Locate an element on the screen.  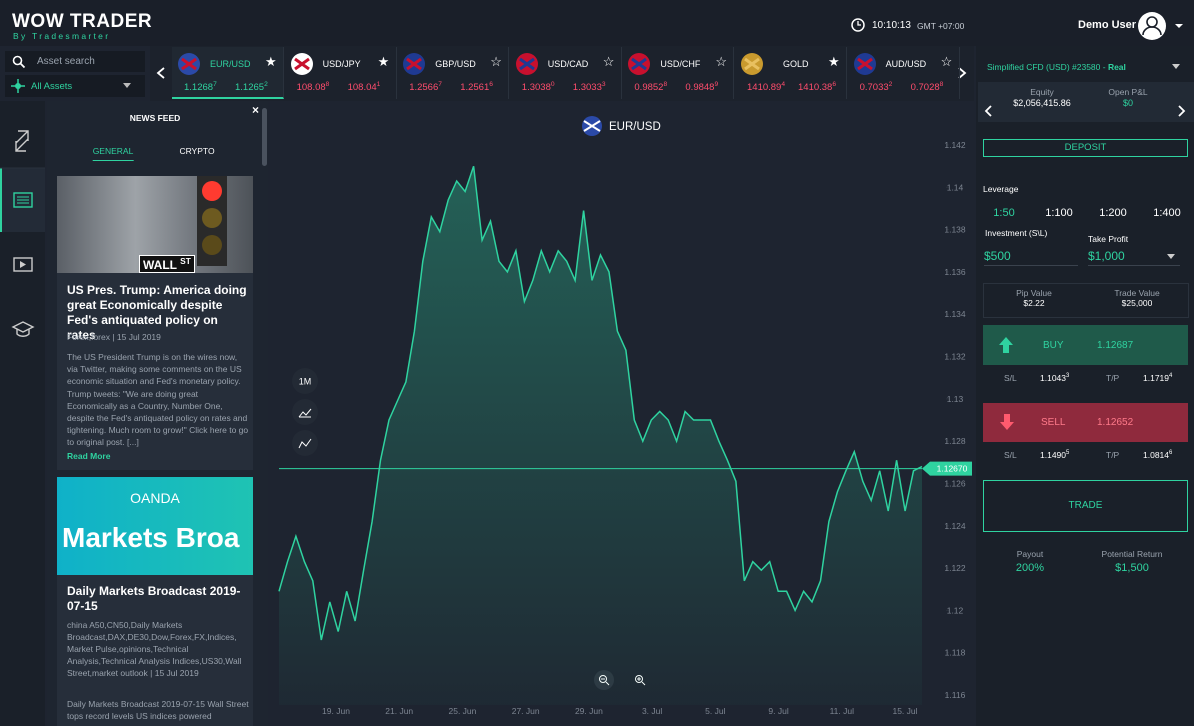
ticker-name: GOLD is located at coordinates (796, 64).